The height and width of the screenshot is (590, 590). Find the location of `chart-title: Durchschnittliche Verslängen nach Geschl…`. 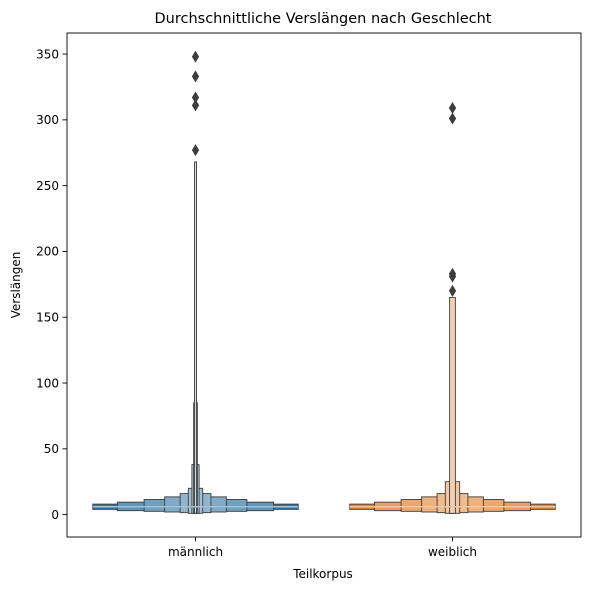

chart-title: Durchschnittliche Verslängen nach Geschl… is located at coordinates (323, 19).